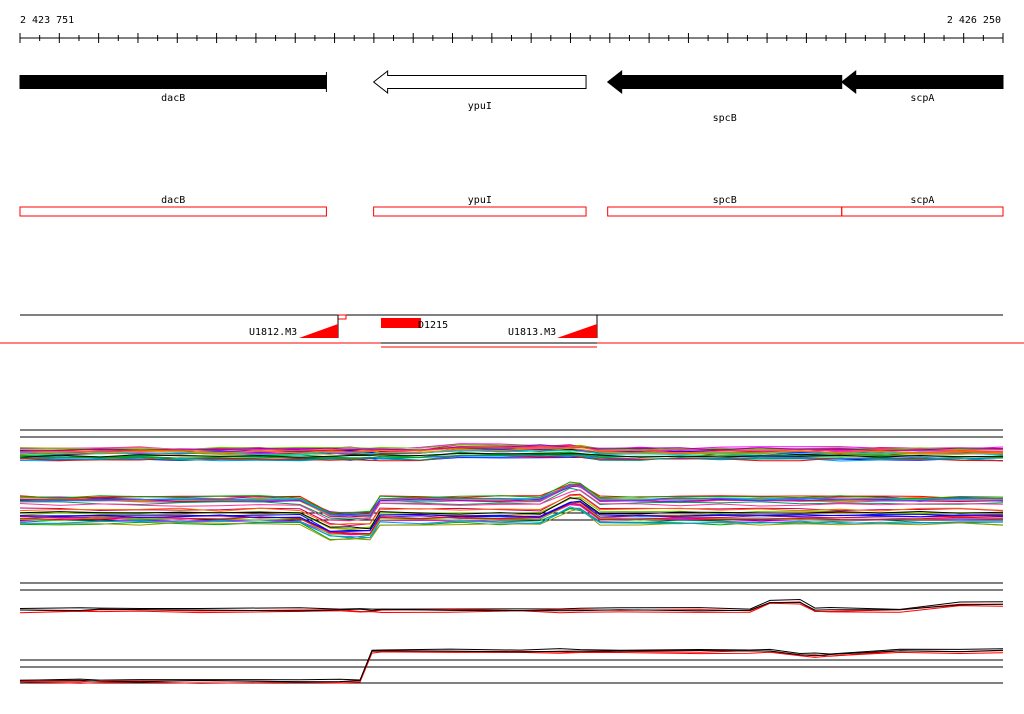  I want to click on transcript-track: U1812.M3 D1215 U1813.M3, so click(512, 331).